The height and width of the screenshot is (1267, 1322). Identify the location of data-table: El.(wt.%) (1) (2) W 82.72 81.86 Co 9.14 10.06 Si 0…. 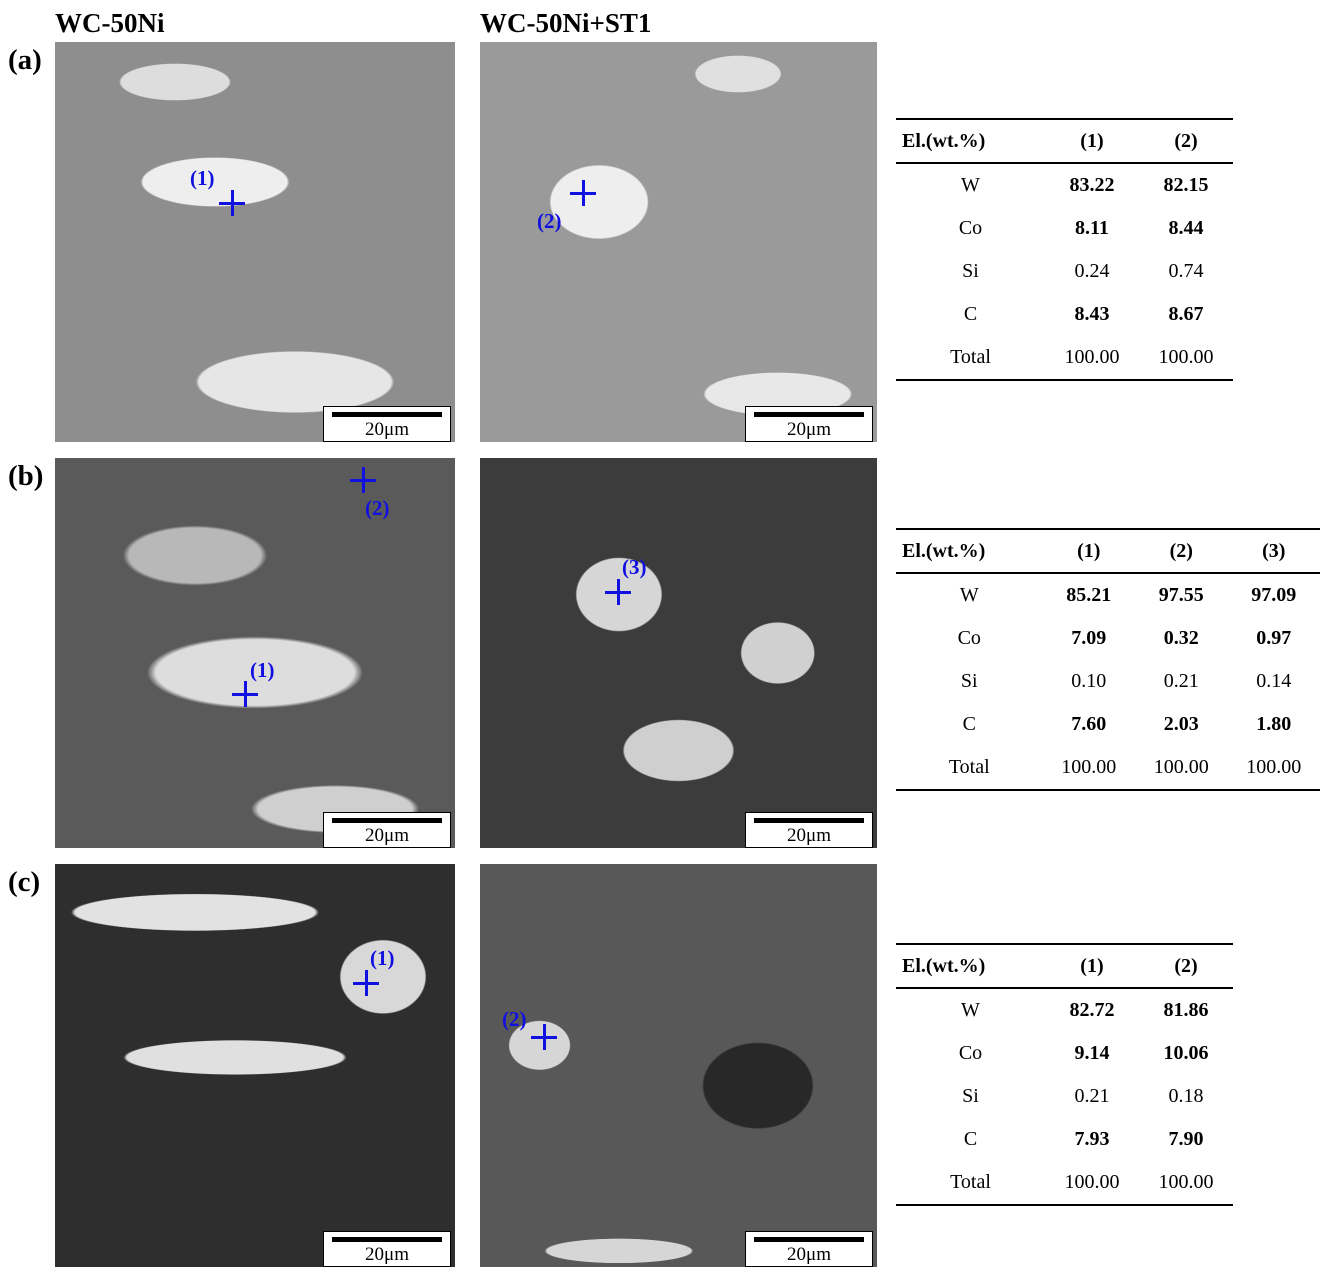
(1064, 1074).